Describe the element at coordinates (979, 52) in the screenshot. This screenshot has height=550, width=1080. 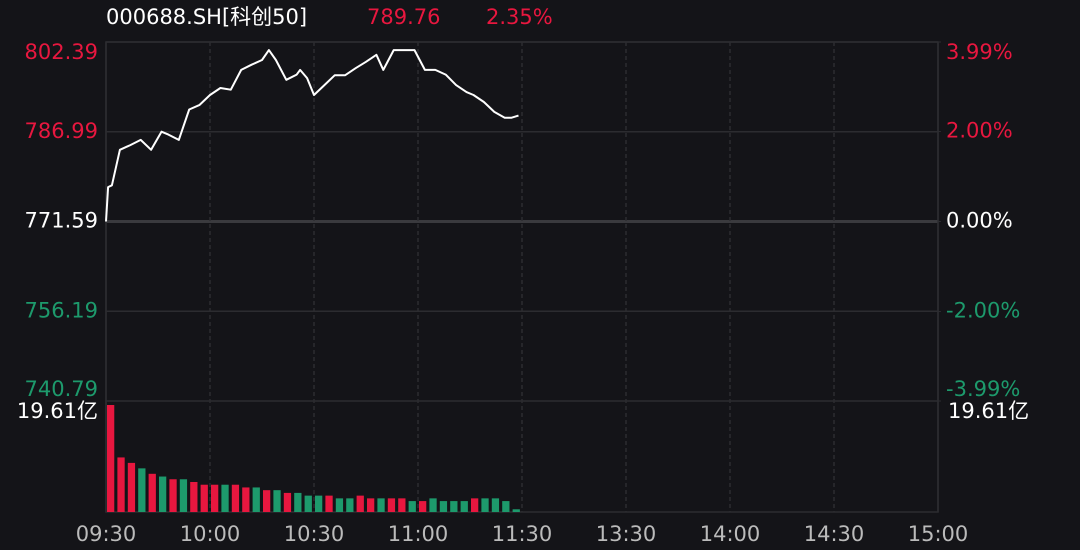
I see `y2-tick-label: 3.99%` at that location.